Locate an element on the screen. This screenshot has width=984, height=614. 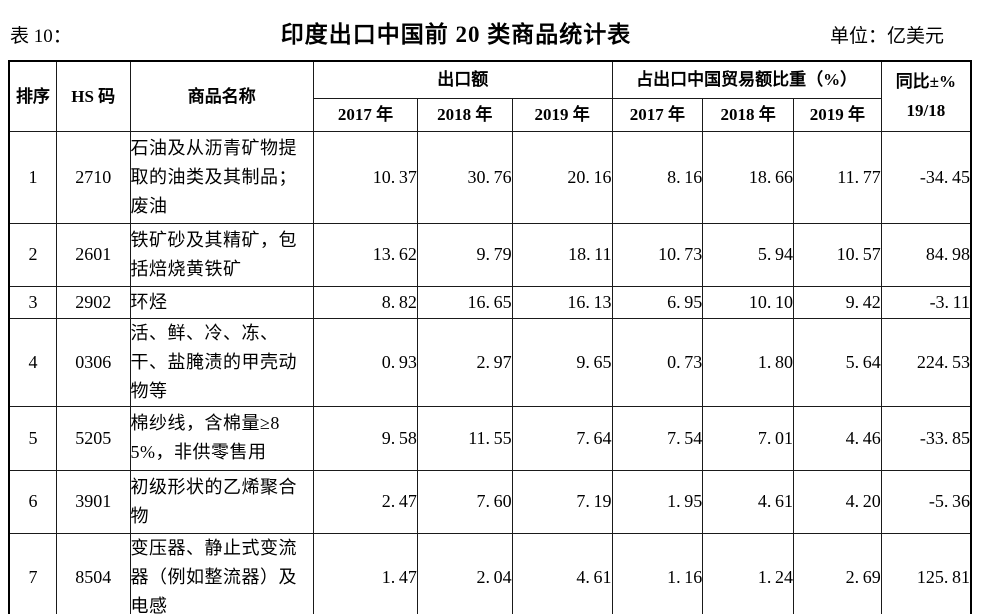
share-group-header: 占出口中国贸易额比重（%） is located at coordinates (746, 79).